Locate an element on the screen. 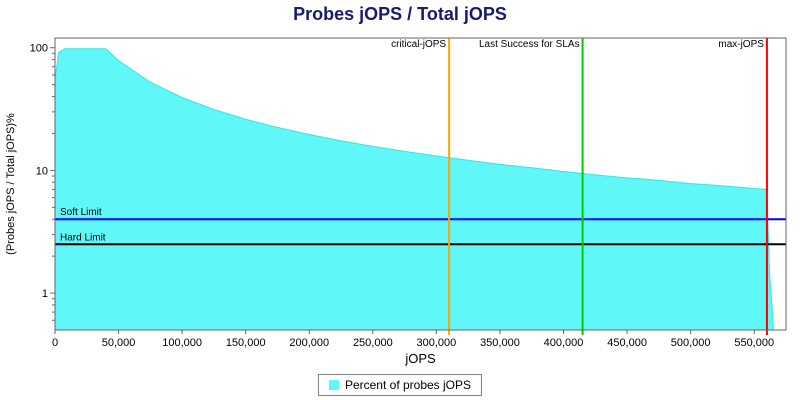 Image resolution: width=800 pixels, height=400 pixels. chart-title: Probes jOPS / Total jOPS is located at coordinates (400, 14).